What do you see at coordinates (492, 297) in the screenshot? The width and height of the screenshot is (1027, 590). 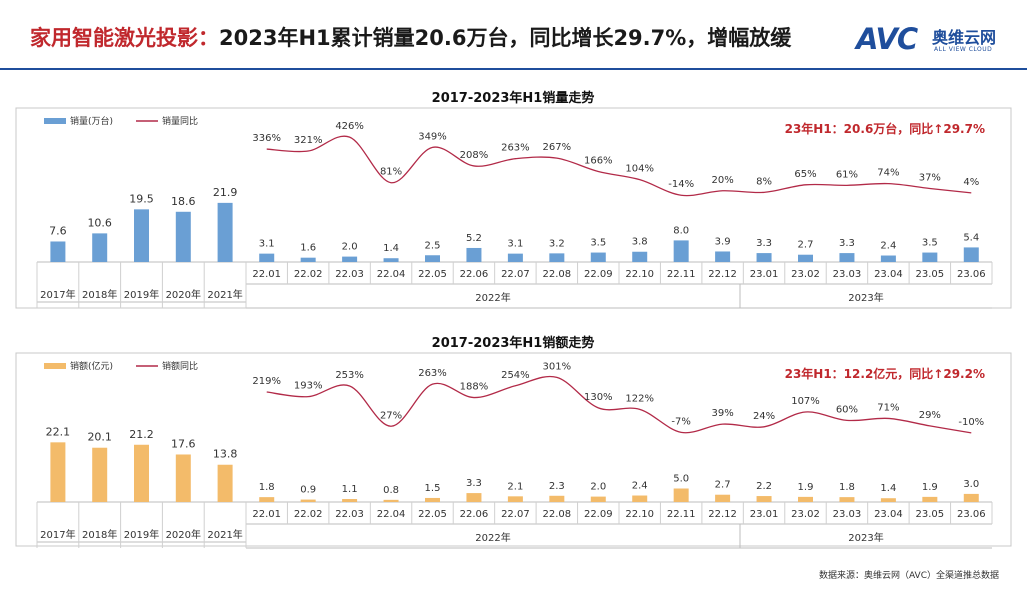 I see `chart1-group-label: 2022年` at bounding box center [492, 297].